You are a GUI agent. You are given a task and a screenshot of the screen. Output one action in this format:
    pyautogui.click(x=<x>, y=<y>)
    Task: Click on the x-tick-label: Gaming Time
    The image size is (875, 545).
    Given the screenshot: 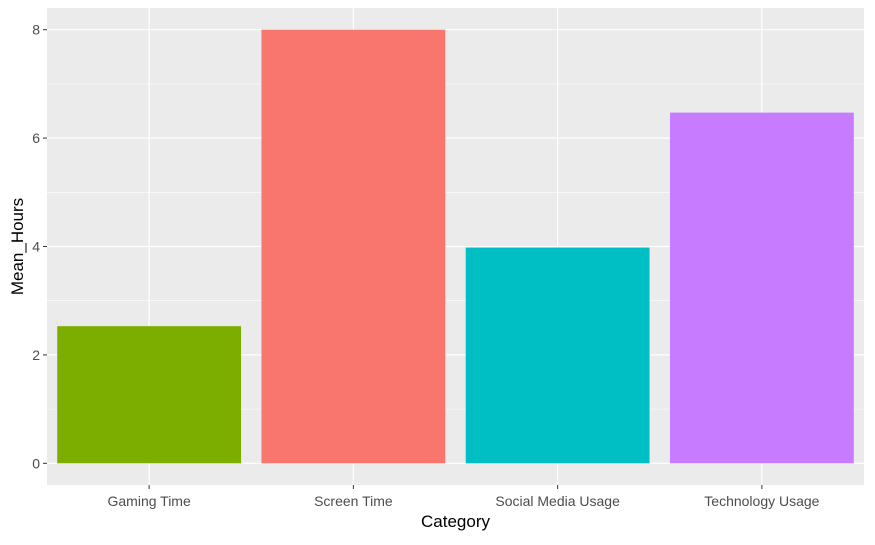 What is the action you would take?
    pyautogui.click(x=149, y=501)
    